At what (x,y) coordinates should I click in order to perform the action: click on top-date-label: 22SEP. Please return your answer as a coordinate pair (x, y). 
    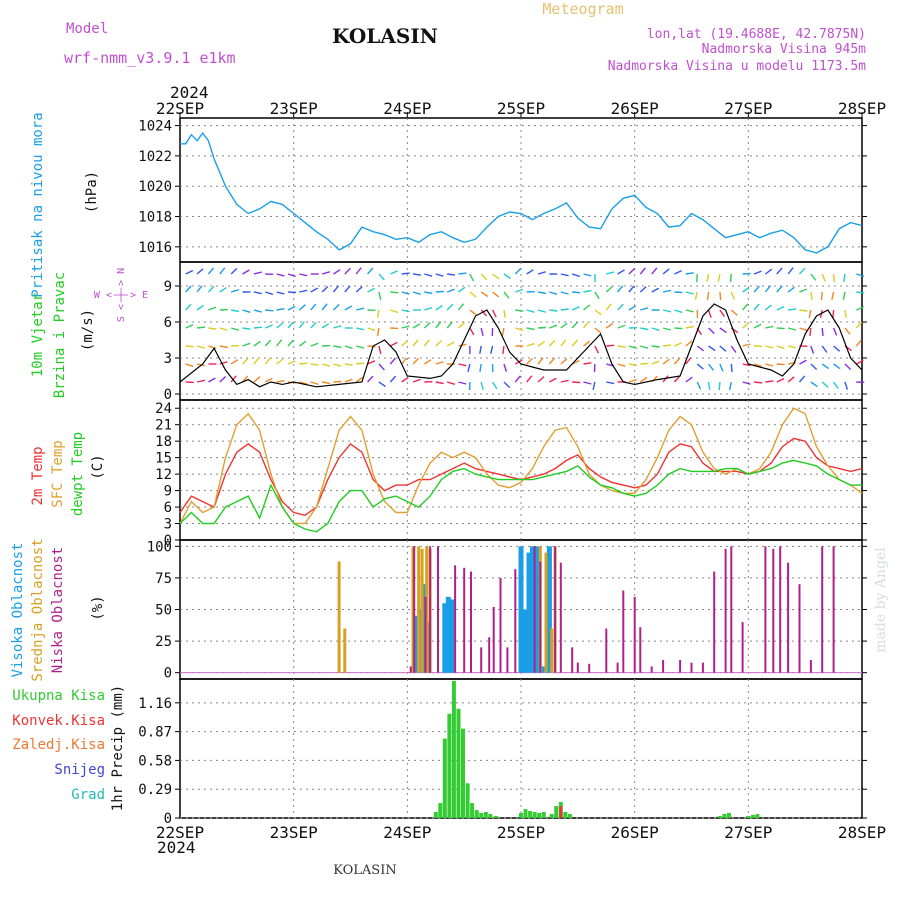
    Looking at the image, I should click on (180, 108).